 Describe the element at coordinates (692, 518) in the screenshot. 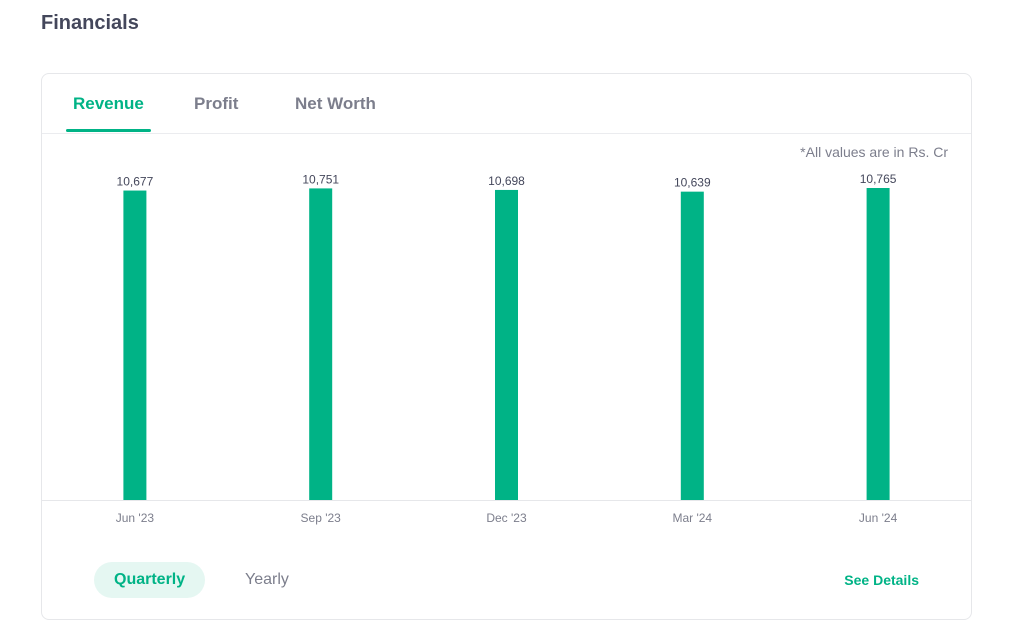

I see `x-tick-label: Mar '24` at that location.